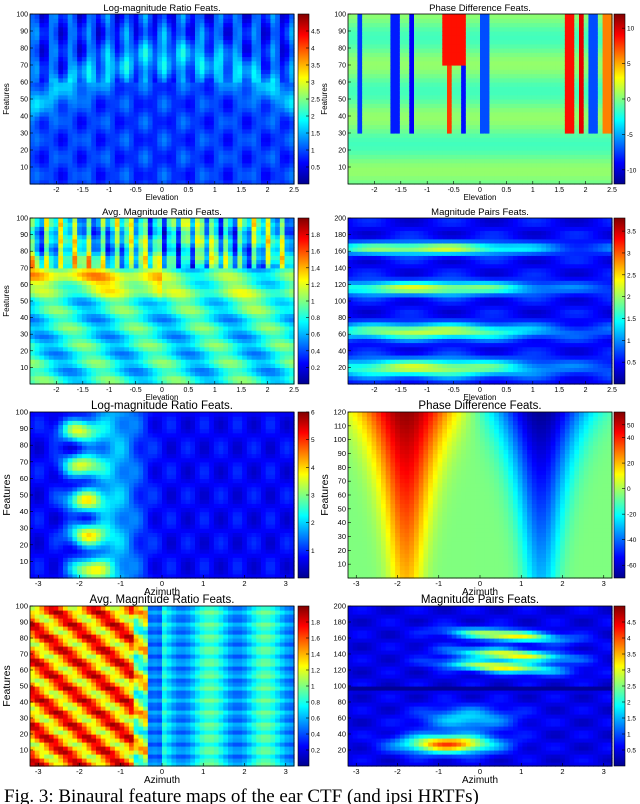 The image size is (640, 804). I want to click on colorbar-tick-label: 4, so click(313, 49).